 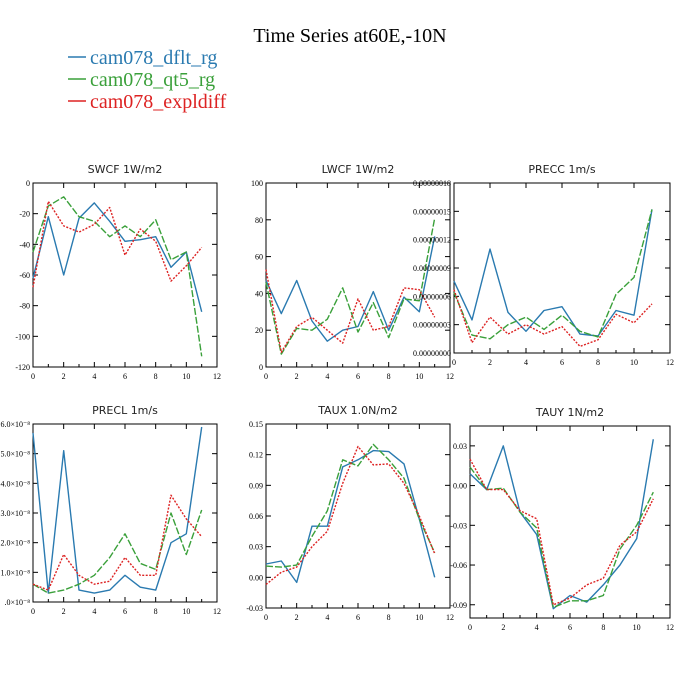 What do you see at coordinates (358, 169) in the screenshot?
I see `chart-title: LWCF 1W/m2` at bounding box center [358, 169].